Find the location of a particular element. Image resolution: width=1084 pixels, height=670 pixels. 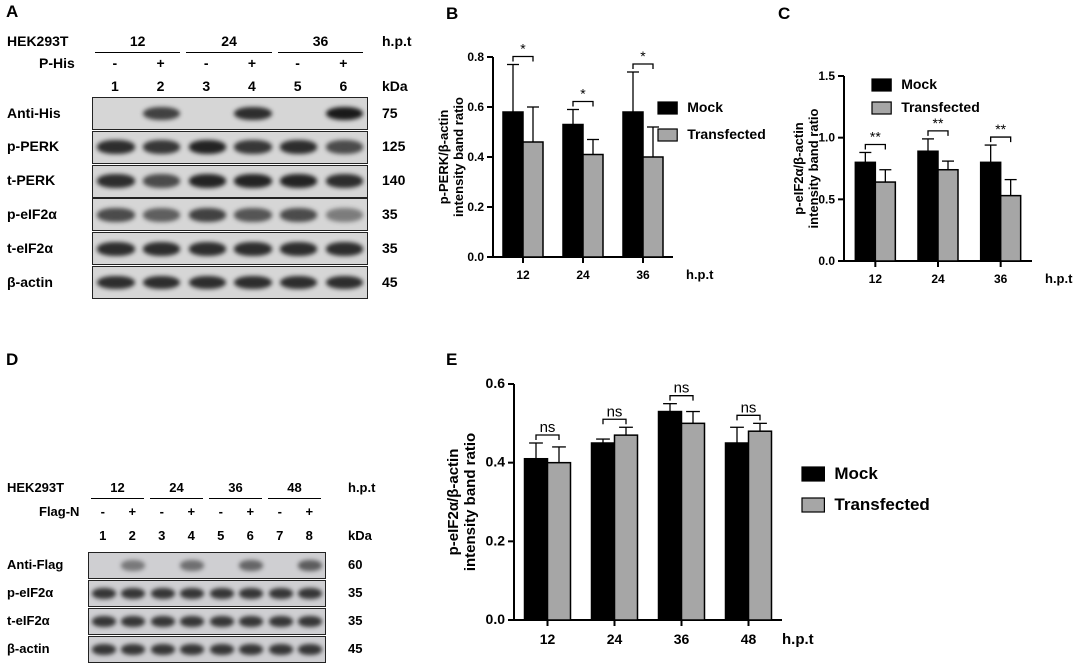

lane-number: 3 is located at coordinates (162, 535).